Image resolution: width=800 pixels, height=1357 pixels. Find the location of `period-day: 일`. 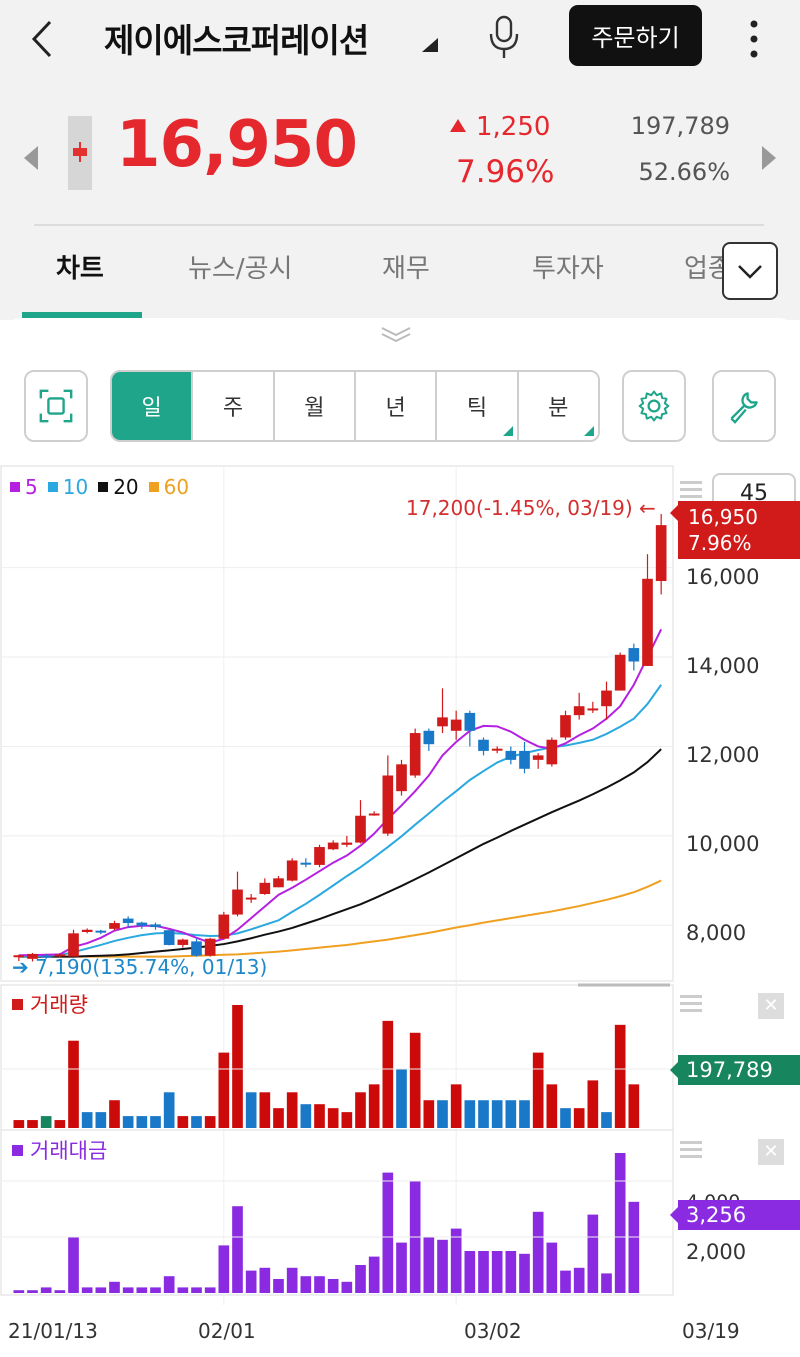

period-day: 일 is located at coordinates (153, 406).